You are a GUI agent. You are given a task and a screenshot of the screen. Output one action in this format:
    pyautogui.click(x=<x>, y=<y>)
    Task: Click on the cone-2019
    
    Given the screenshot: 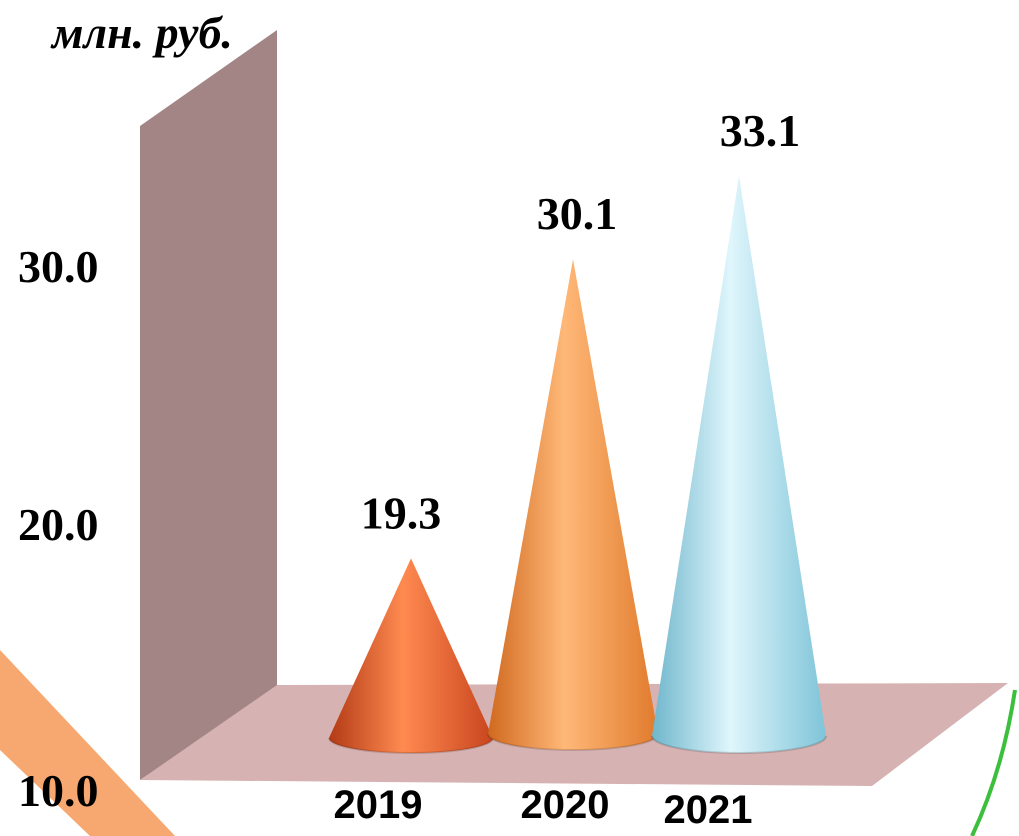 What is the action you would take?
    pyautogui.click(x=411, y=656)
    